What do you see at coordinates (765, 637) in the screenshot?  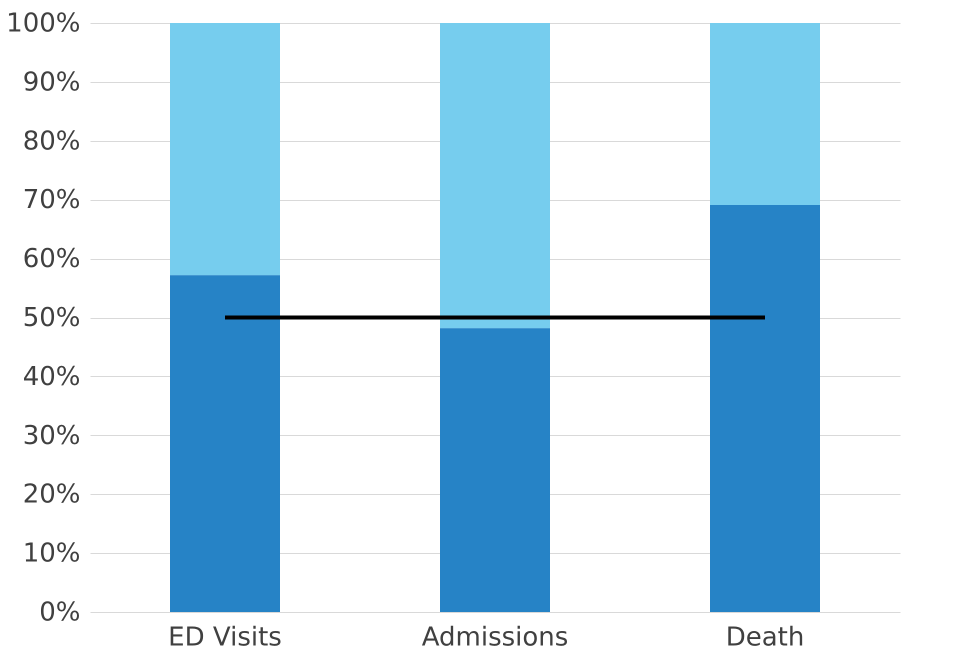 I see `x-tick-label: Death` at bounding box center [765, 637].